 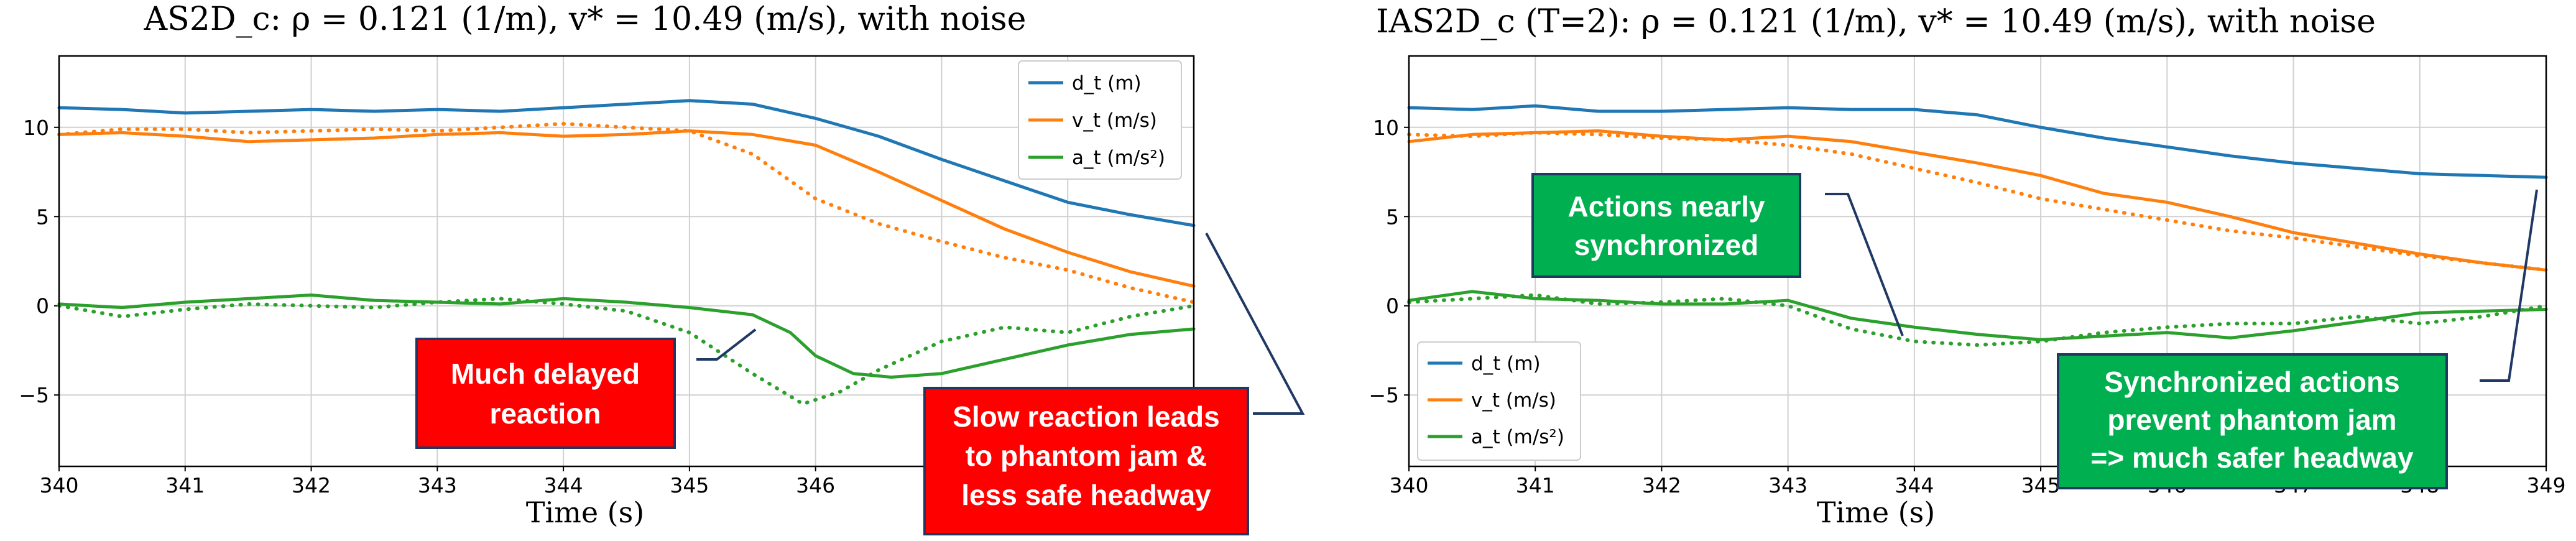 What do you see at coordinates (1114, 120) in the screenshot?
I see `left-legend-label-velocity: v_t (m/s)` at bounding box center [1114, 120].